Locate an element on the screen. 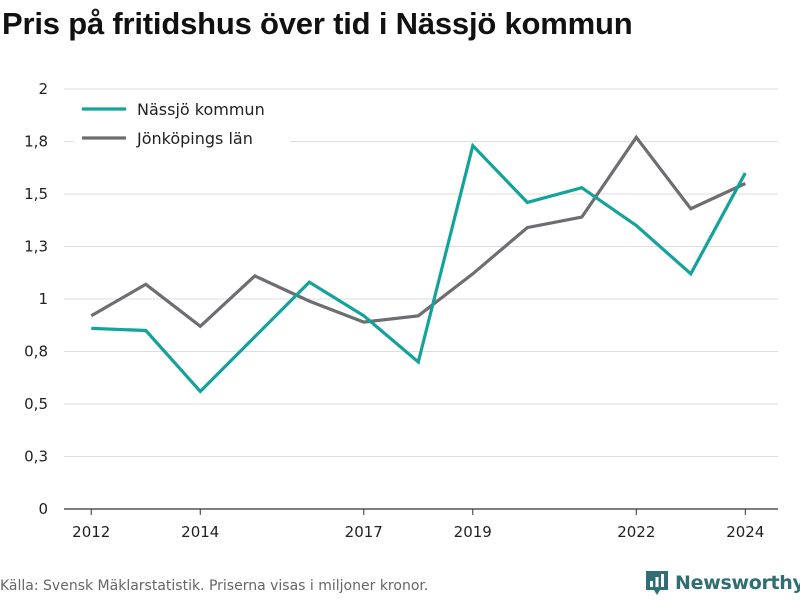 The height and width of the screenshot is (600, 800). legend-label: Jönköpings län is located at coordinates (194, 138).